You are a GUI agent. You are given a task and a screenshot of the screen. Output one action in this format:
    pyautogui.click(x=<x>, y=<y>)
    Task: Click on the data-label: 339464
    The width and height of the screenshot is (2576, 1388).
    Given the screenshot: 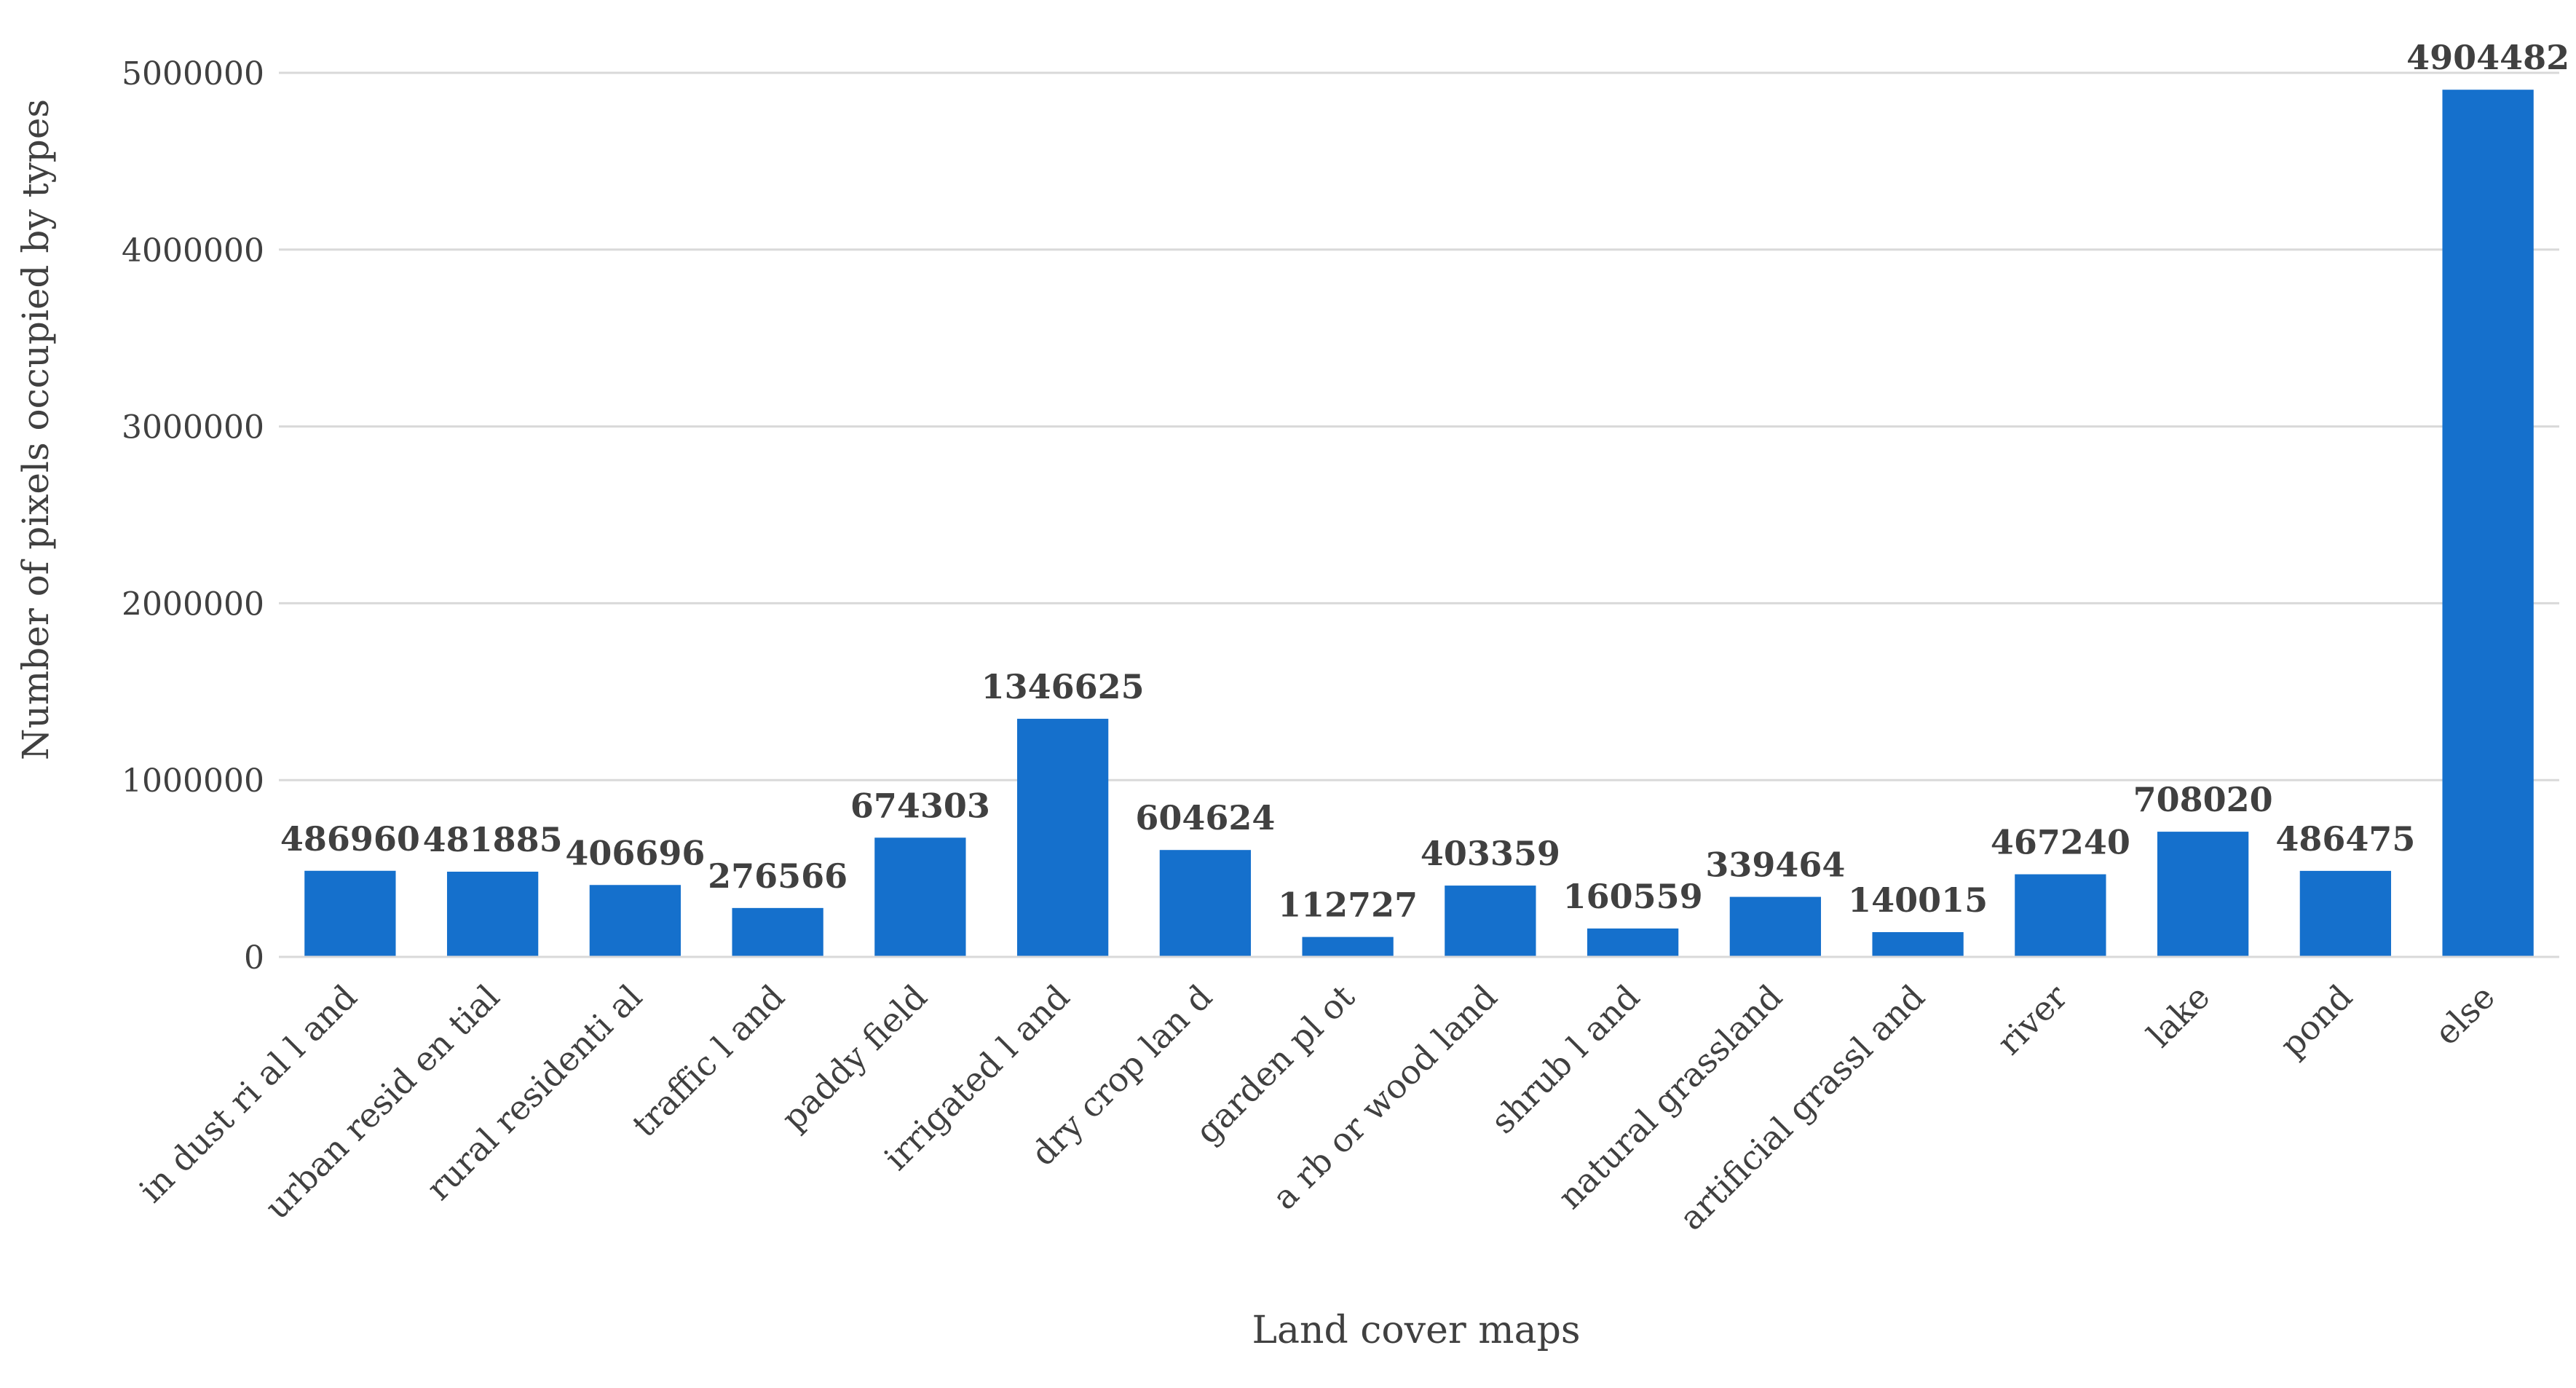 What is the action you would take?
    pyautogui.click(x=1775, y=865)
    